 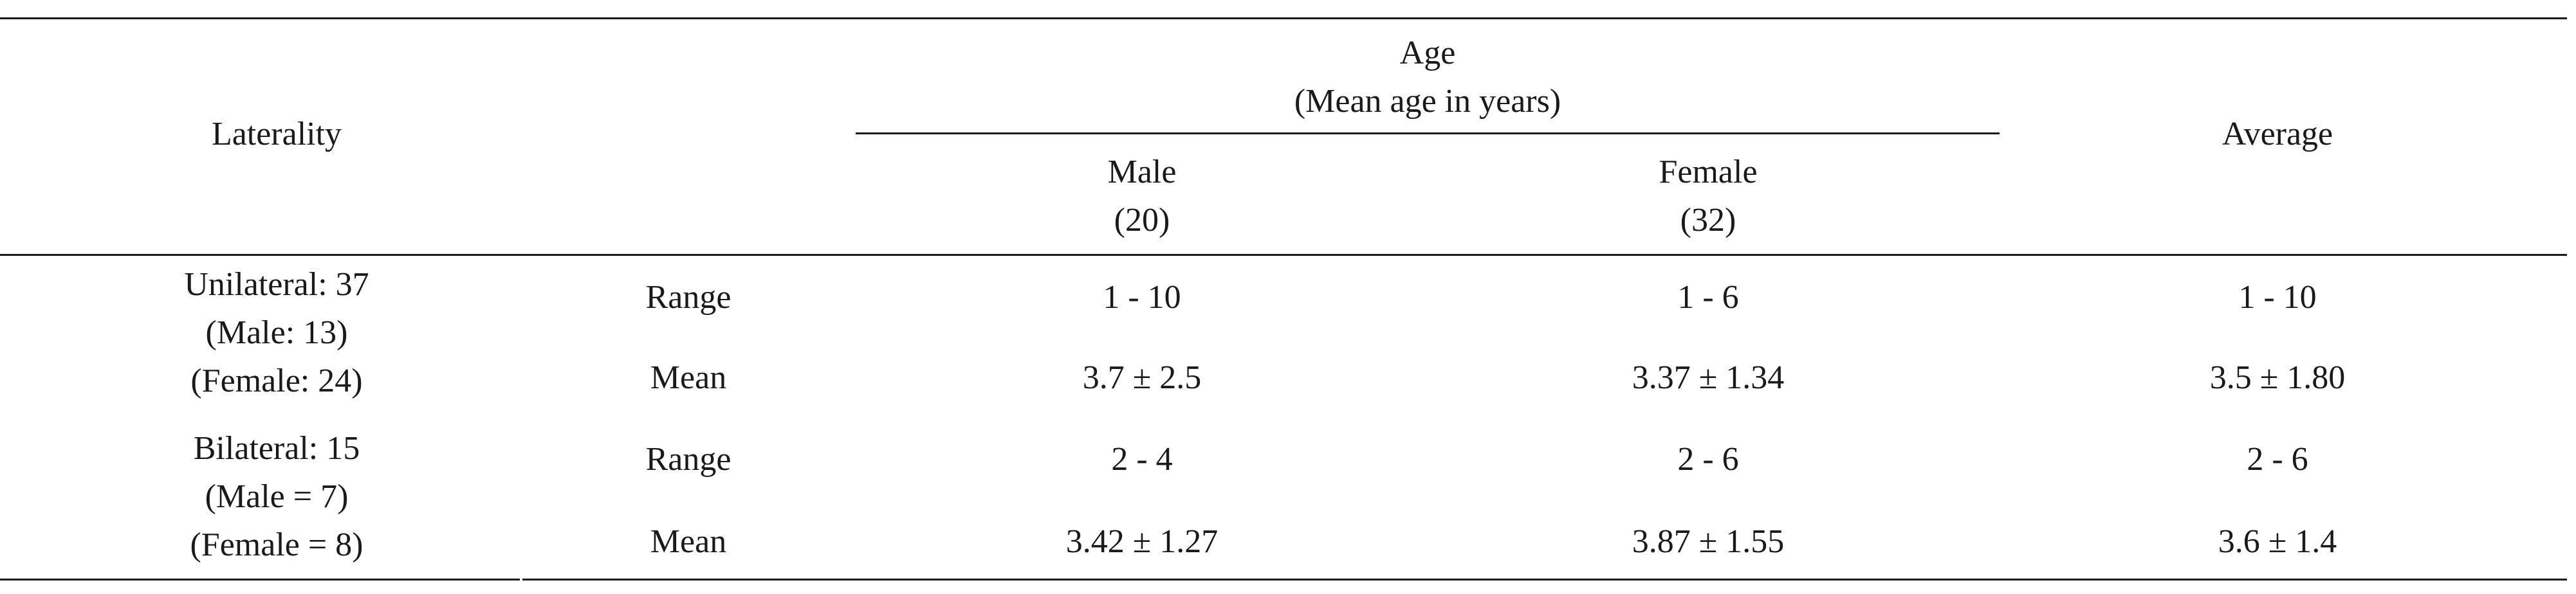 I want to click on cell-average: 3.5 ± 1.80, so click(x=2277, y=378).